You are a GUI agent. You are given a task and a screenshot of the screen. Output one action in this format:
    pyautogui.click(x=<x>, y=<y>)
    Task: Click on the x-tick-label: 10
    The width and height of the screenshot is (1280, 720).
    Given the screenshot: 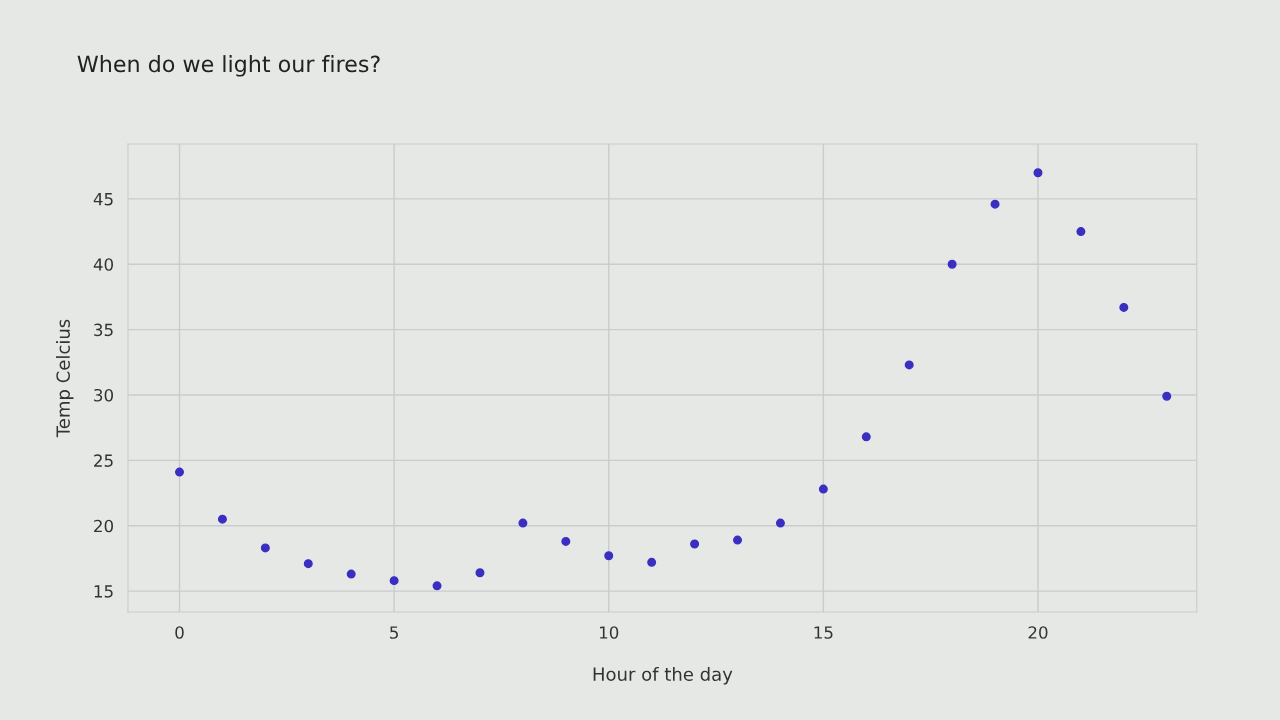 What is the action you would take?
    pyautogui.click(x=609, y=632)
    